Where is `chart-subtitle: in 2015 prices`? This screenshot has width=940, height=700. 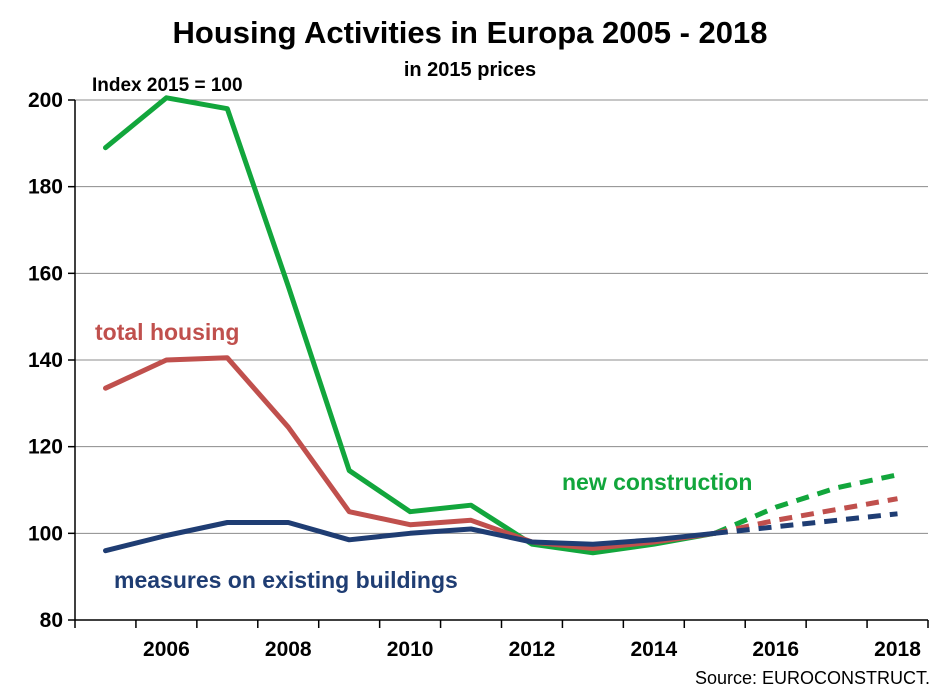
chart-subtitle: in 2015 prices is located at coordinates (470, 70).